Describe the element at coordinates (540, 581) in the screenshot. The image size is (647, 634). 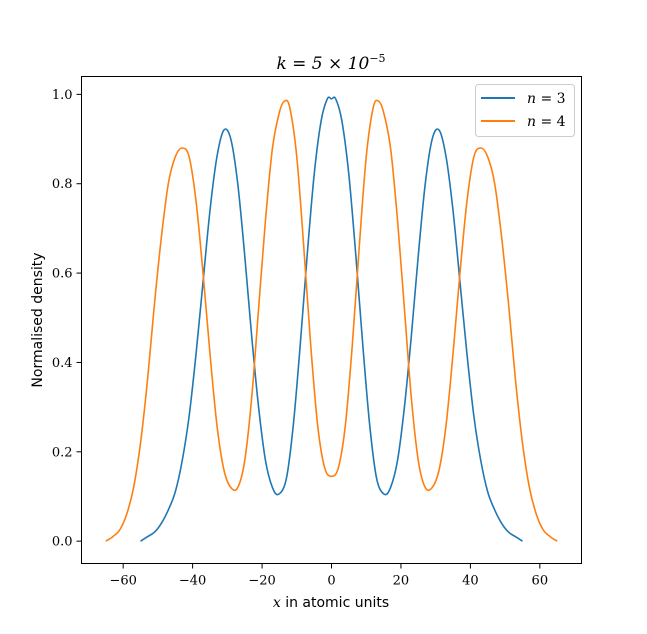
I see `x-tick-label: 60` at that location.